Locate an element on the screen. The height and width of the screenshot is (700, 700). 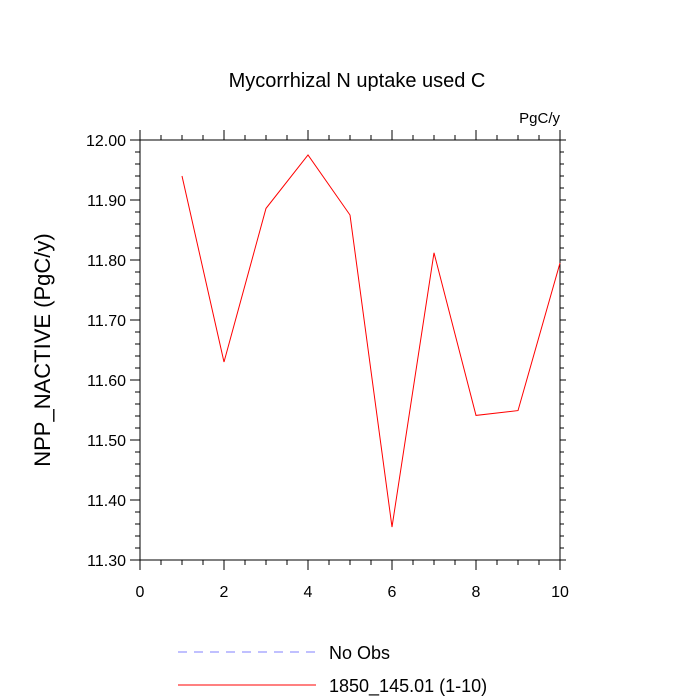
legend-label-0: No Obs is located at coordinates (359, 653).